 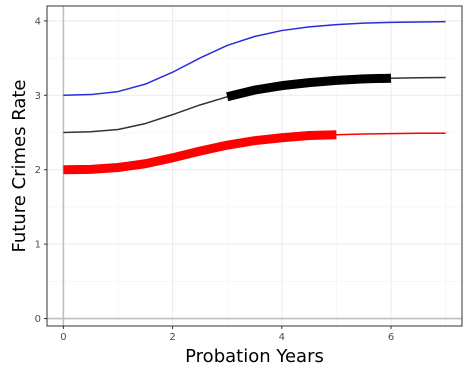 I want to click on y-axis-ticks: 0 1 2 3 4, so click(x=41, y=170).